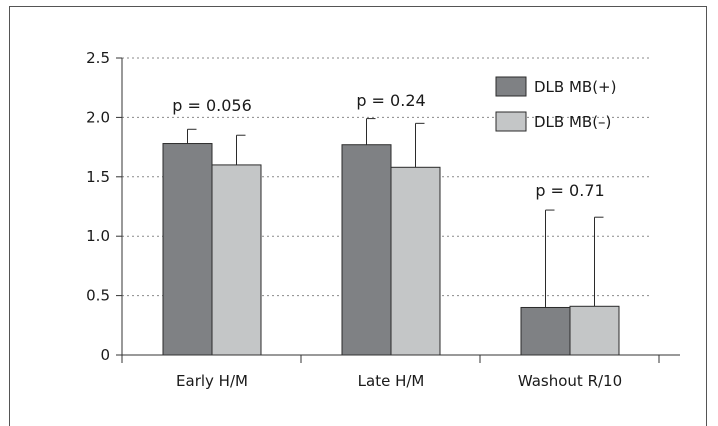  I want to click on y-tick-label: 2.5, so click(98, 58).